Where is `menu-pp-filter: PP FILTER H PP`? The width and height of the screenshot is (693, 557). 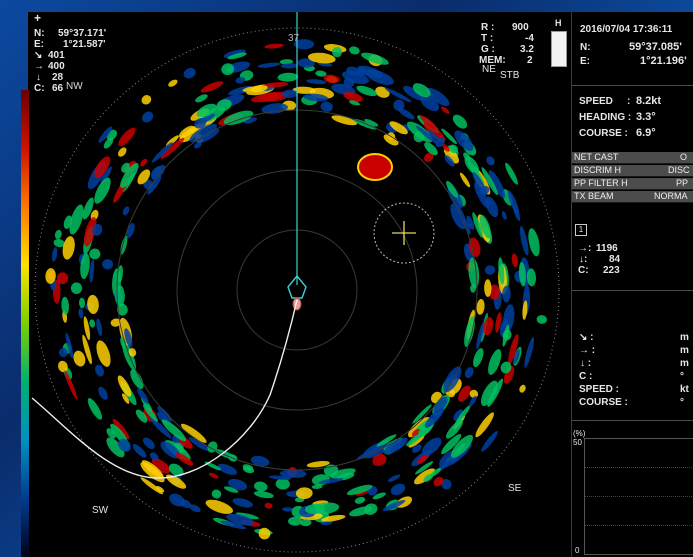 menu-pp-filter: PP FILTER H PP is located at coordinates (632, 184).